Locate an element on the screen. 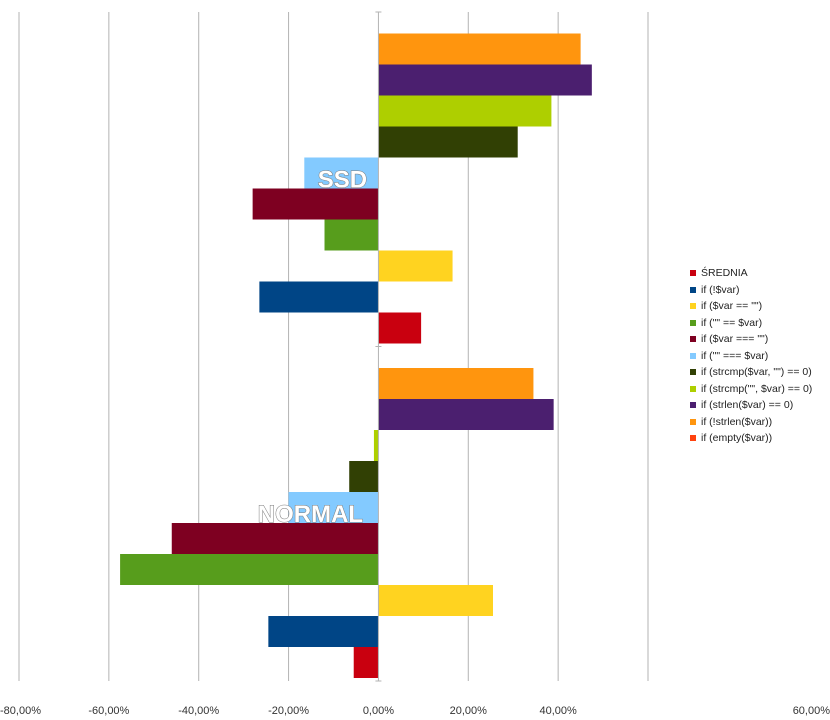 Image resolution: width=830 pixels, height=720 pixels. legend-label: if (strlen($var) == 0) is located at coordinates (747, 405).